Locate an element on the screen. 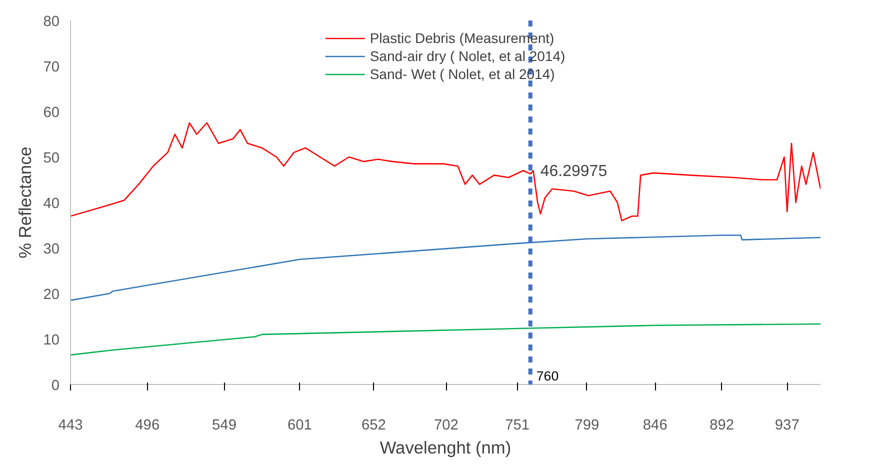  x-tick-label: 702 is located at coordinates (446, 426).